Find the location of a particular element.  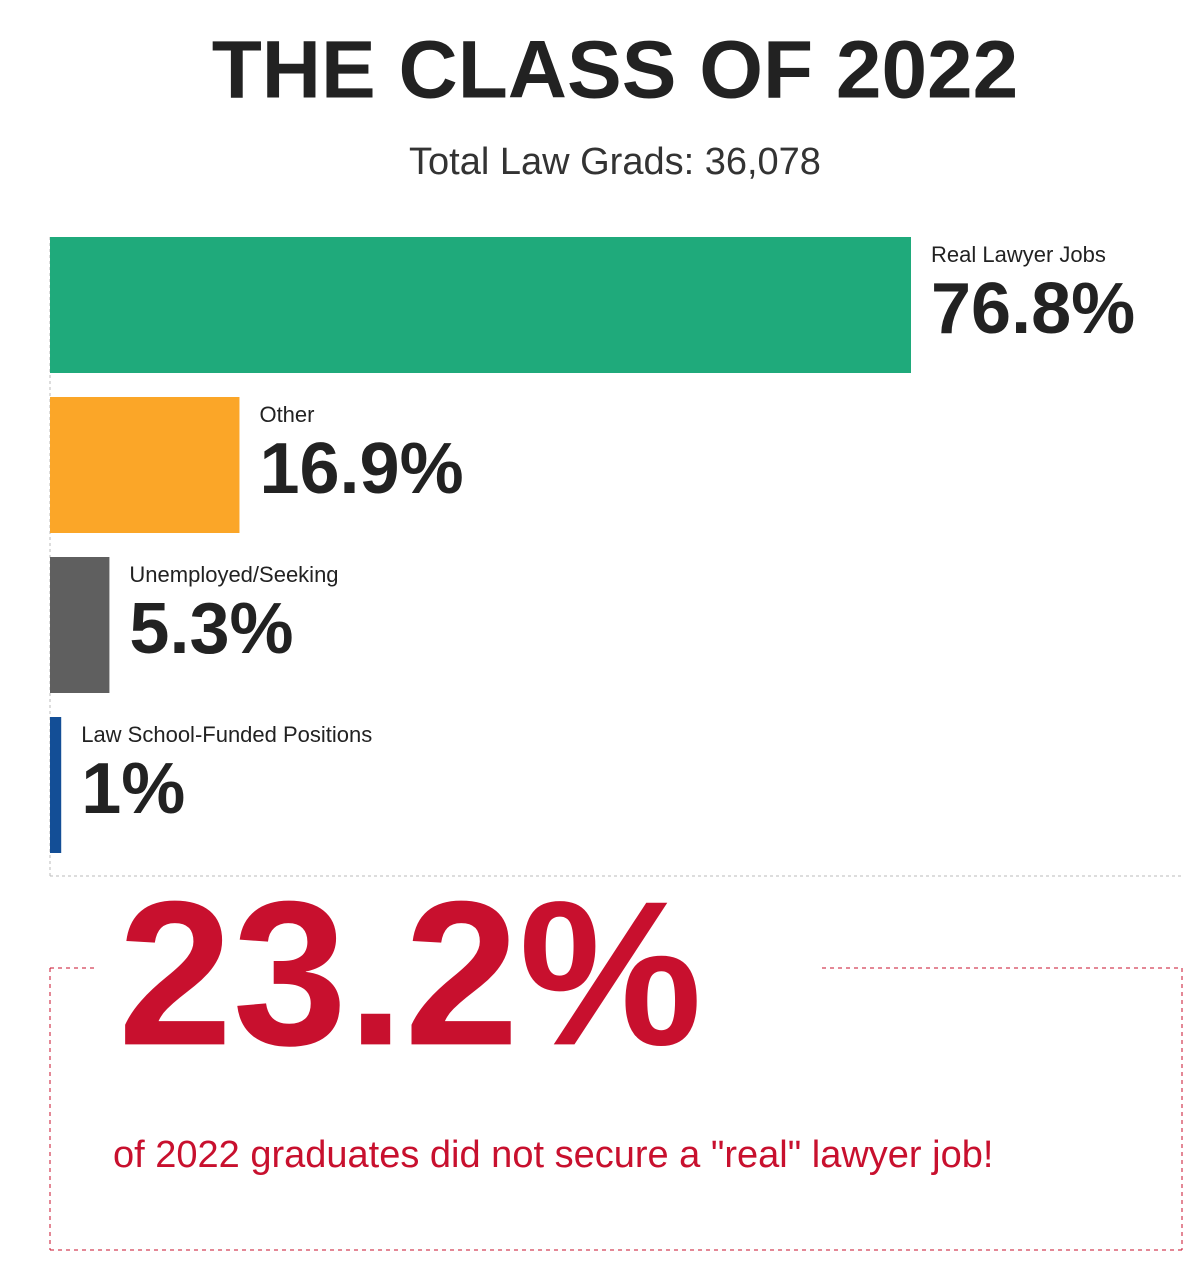

category-label: Other is located at coordinates (286, 414).